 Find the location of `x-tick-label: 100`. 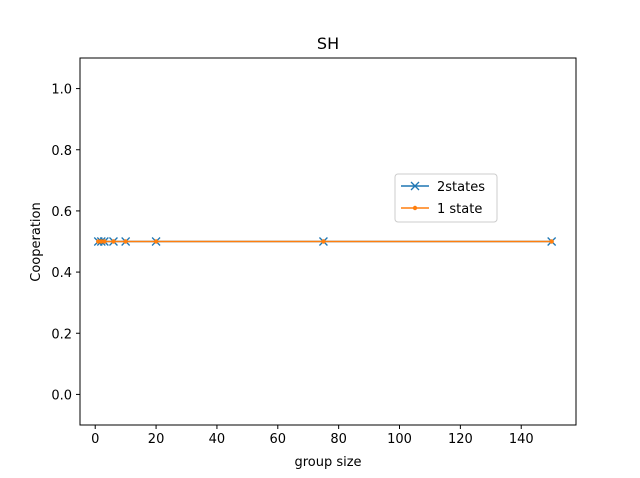

x-tick-label: 100 is located at coordinates (399, 439).